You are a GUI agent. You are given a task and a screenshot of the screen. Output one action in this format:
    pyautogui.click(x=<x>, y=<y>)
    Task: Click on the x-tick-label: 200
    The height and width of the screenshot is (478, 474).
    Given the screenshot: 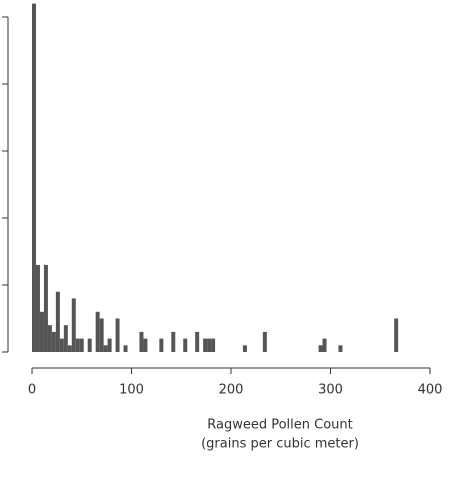 What is the action you would take?
    pyautogui.click(x=231, y=390)
    